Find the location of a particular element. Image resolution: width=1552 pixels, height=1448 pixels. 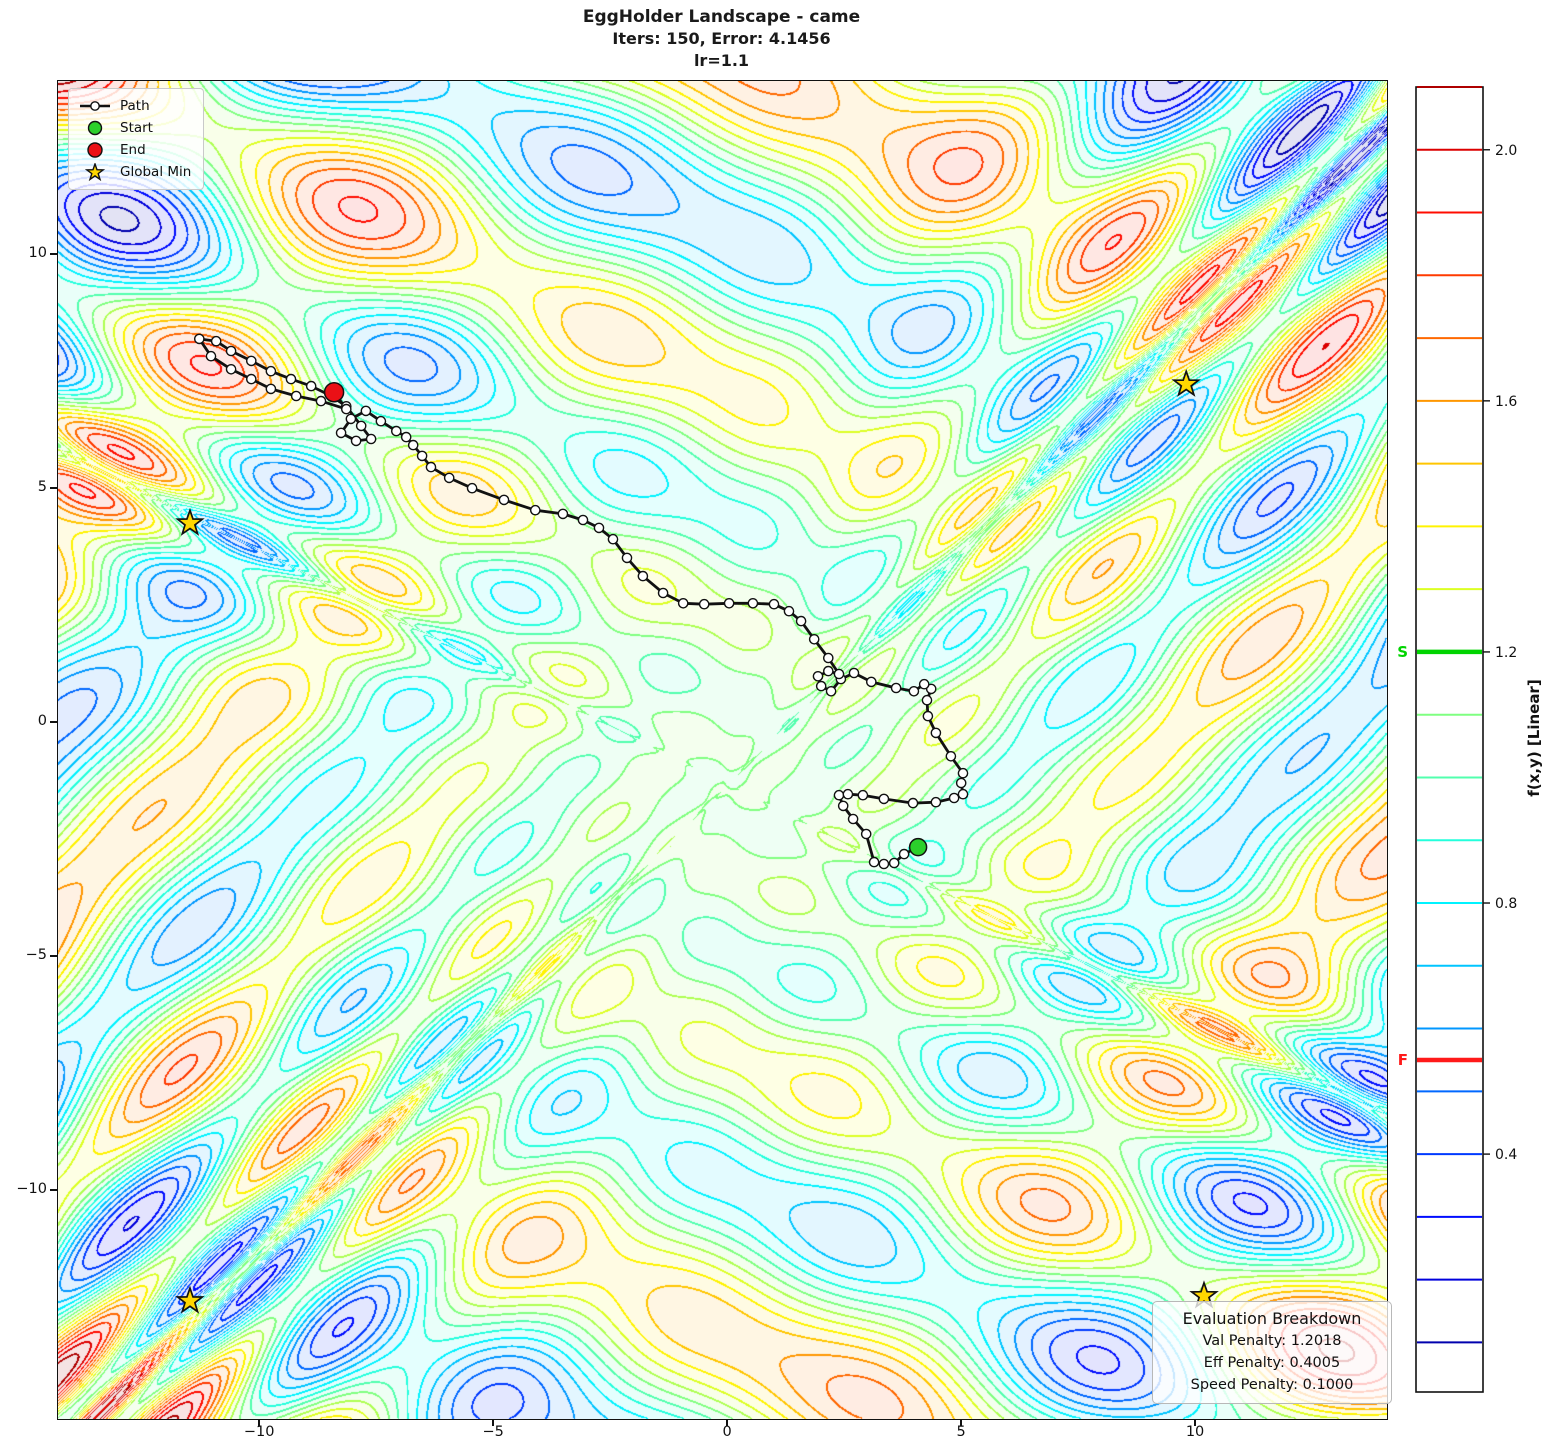

colorbar-tick-label: 2.0 is located at coordinates (1506, 151).